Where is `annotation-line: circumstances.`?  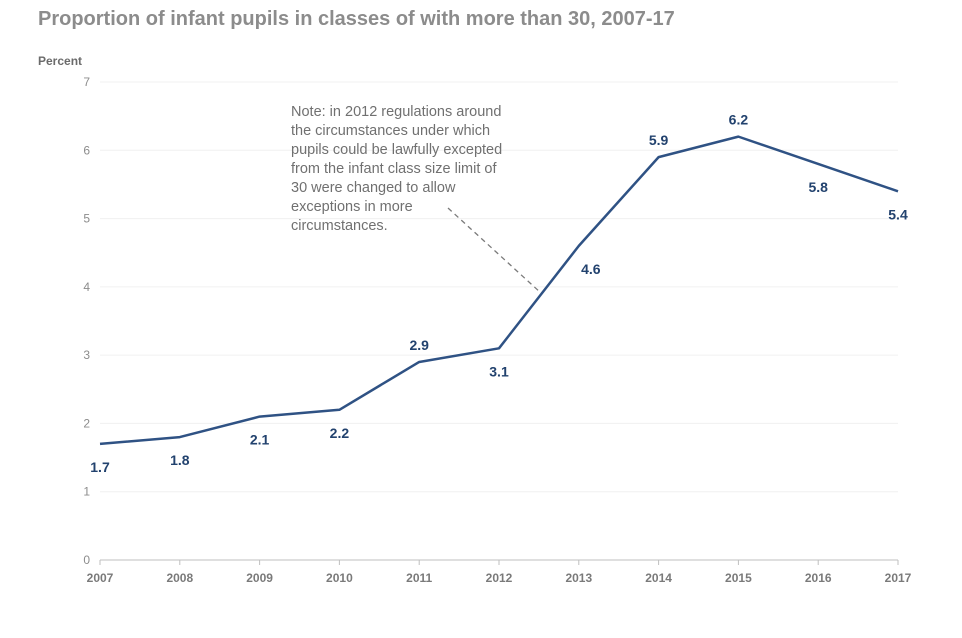 annotation-line: circumstances. is located at coordinates (339, 226).